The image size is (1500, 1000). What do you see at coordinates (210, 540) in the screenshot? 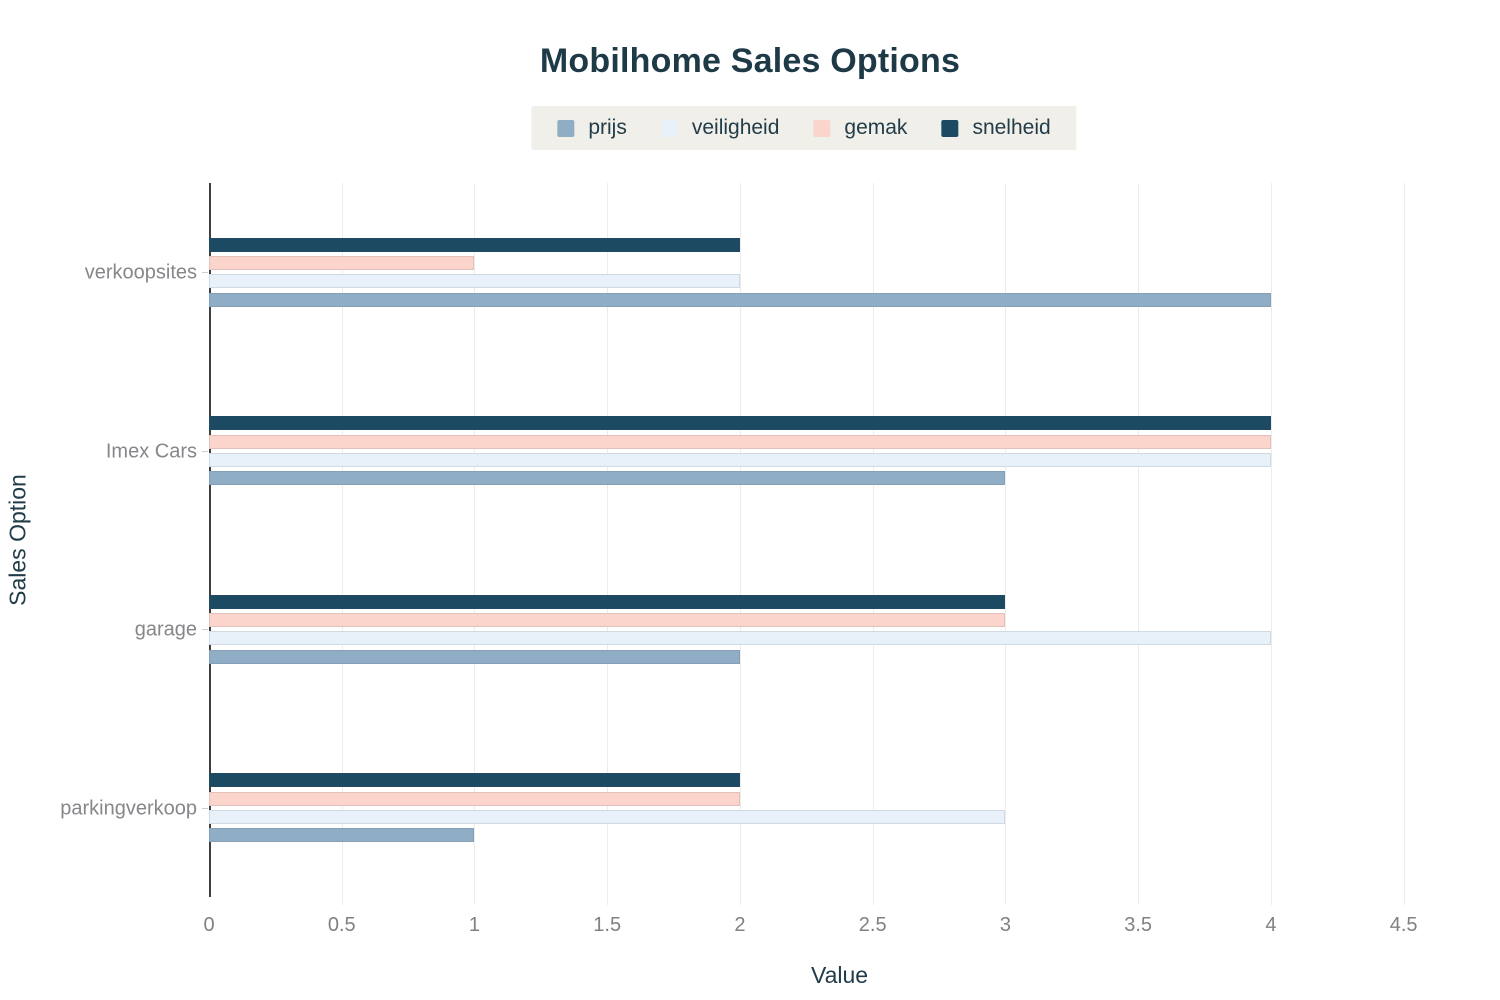
I see `x-axis-zero-line` at bounding box center [210, 540].